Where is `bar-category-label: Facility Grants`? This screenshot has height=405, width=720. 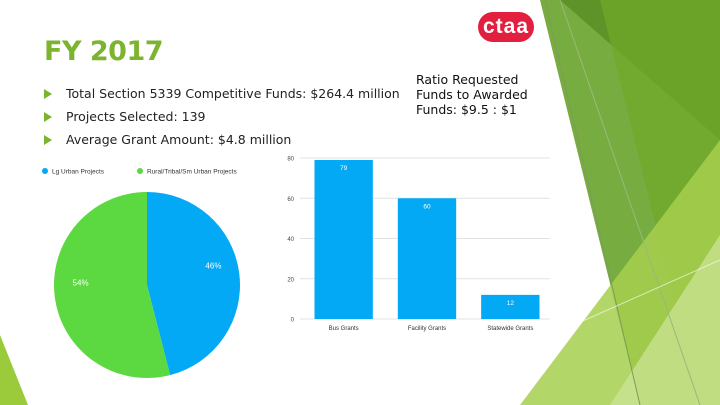
bar-category-label: Facility Grants is located at coordinates (427, 329).